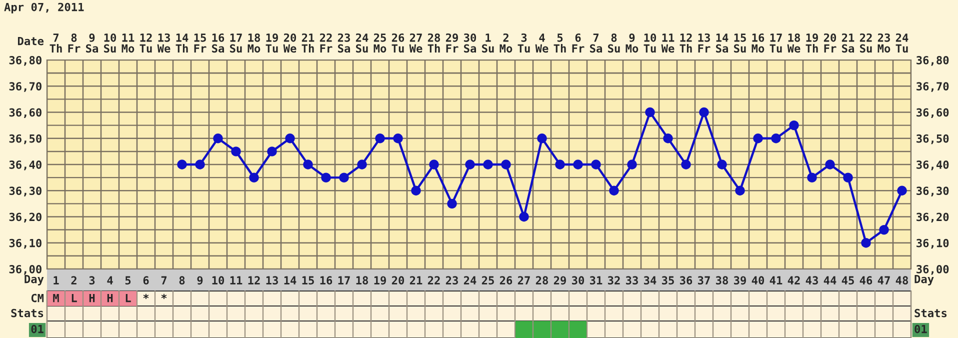 This screenshot has height=338, width=958. Describe the element at coordinates (326, 280) in the screenshot. I see `x-tick-label: 16` at that location.